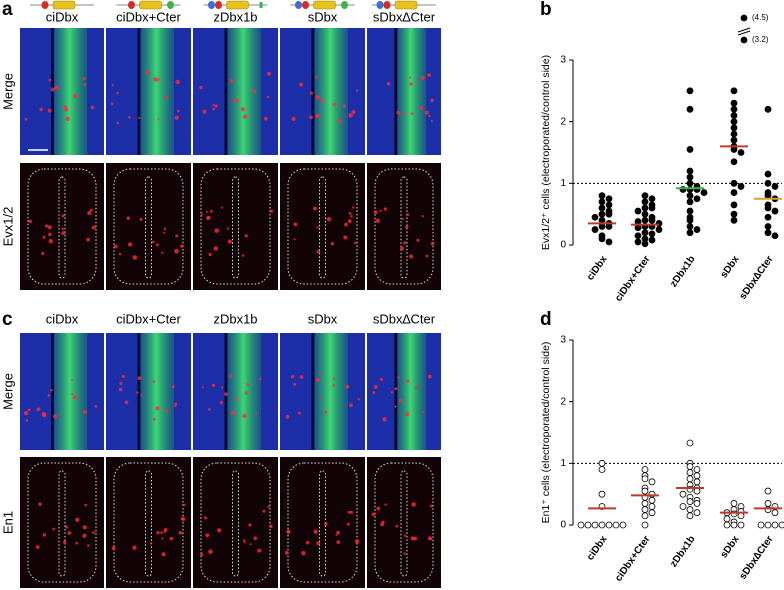 This screenshot has height=590, width=784. What do you see at coordinates (7, 391) in the screenshot?
I see `row-label: Merge` at bounding box center [7, 391].